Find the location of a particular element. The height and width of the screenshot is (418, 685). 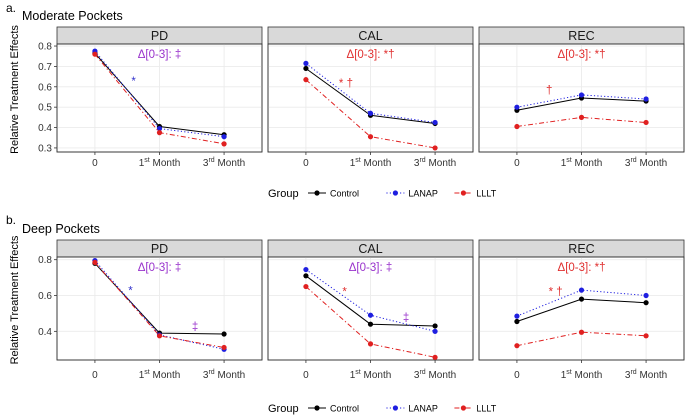

facet-rec: REC 0 1st Month 3rd Month Δ[0-3]: *† * † is located at coordinates (581, 310).